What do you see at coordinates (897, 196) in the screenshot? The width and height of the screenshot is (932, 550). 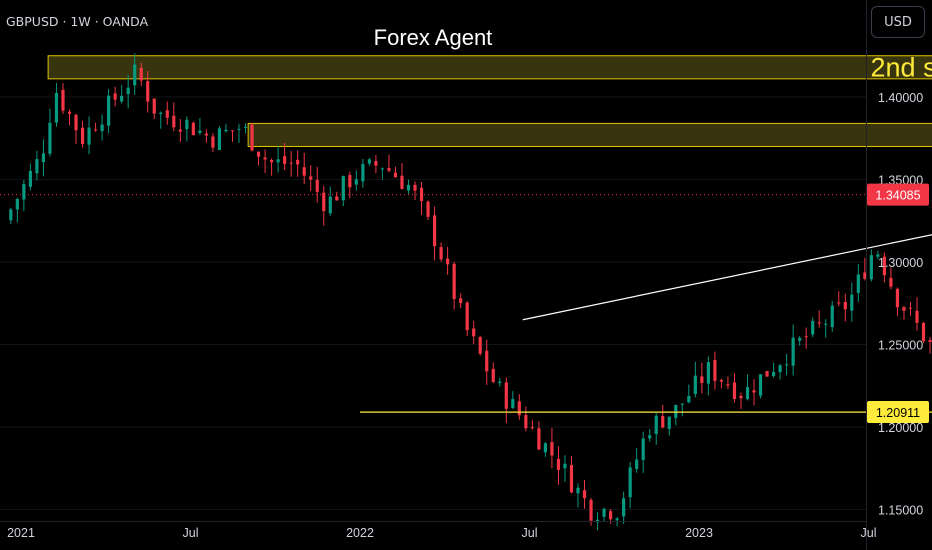 I see `current-price-label: 1.34085` at bounding box center [897, 196].